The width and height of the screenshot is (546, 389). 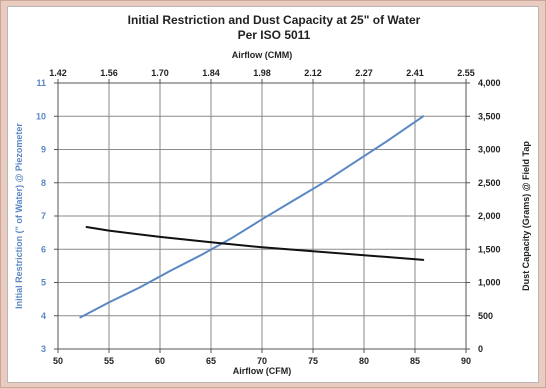 What do you see at coordinates (415, 361) in the screenshot?
I see `x-tick-label: 85` at bounding box center [415, 361].